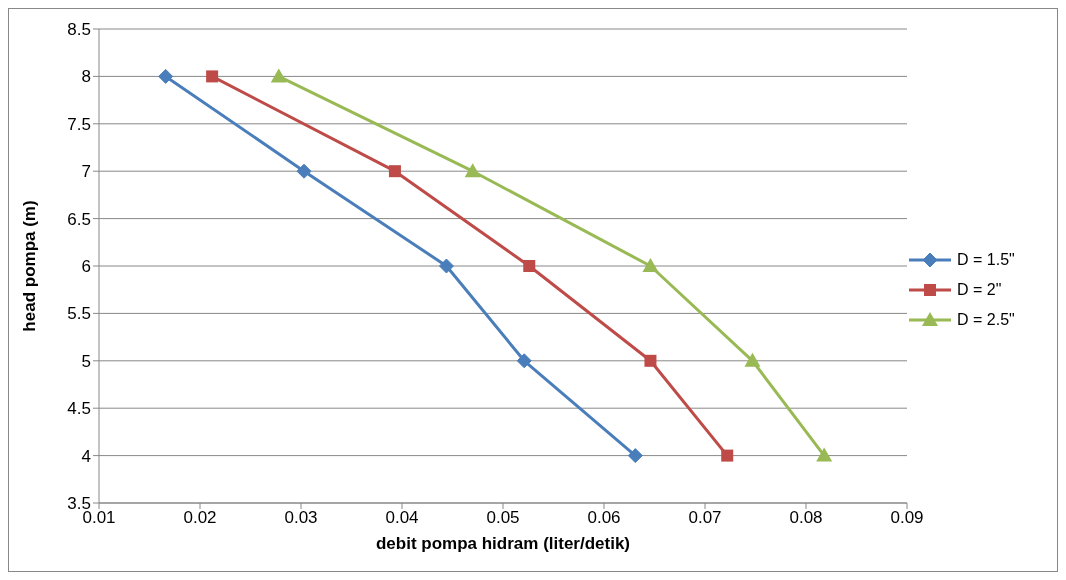 This screenshot has width=1066, height=580. I want to click on y-tick-label: 4, so click(86, 456).